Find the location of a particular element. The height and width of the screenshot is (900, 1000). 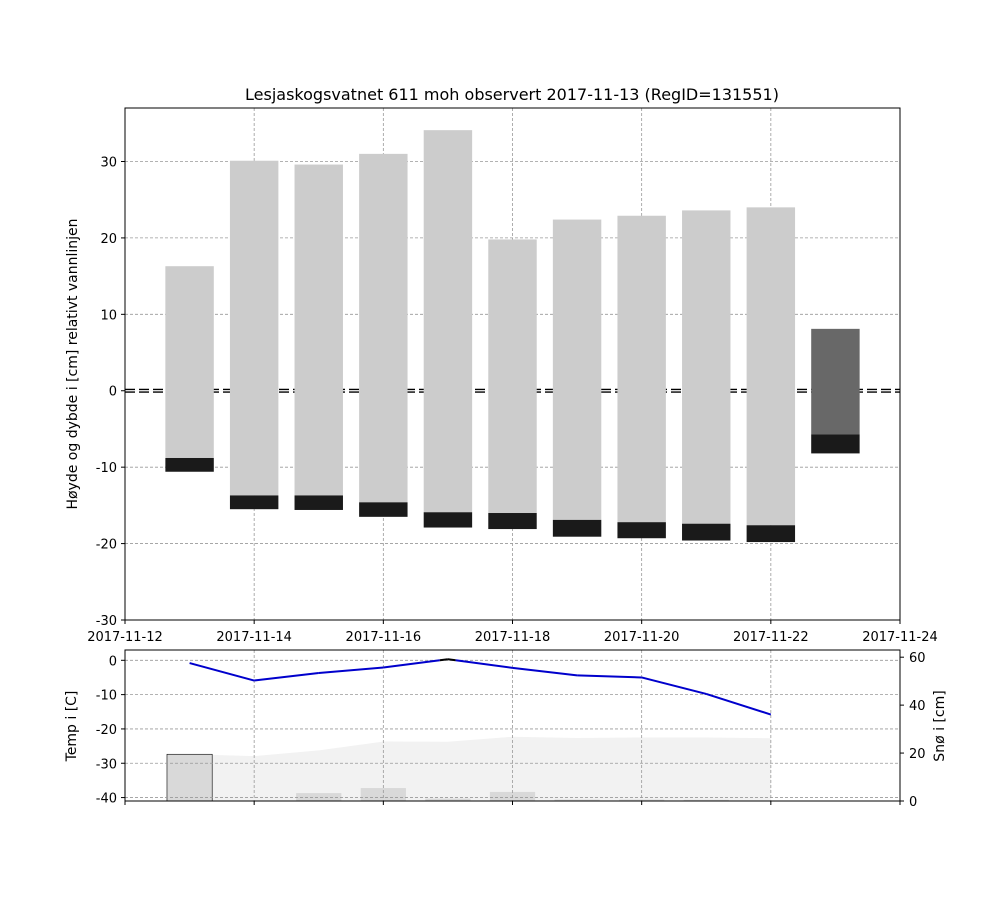

slush-bar is located at coordinates (835, 381).